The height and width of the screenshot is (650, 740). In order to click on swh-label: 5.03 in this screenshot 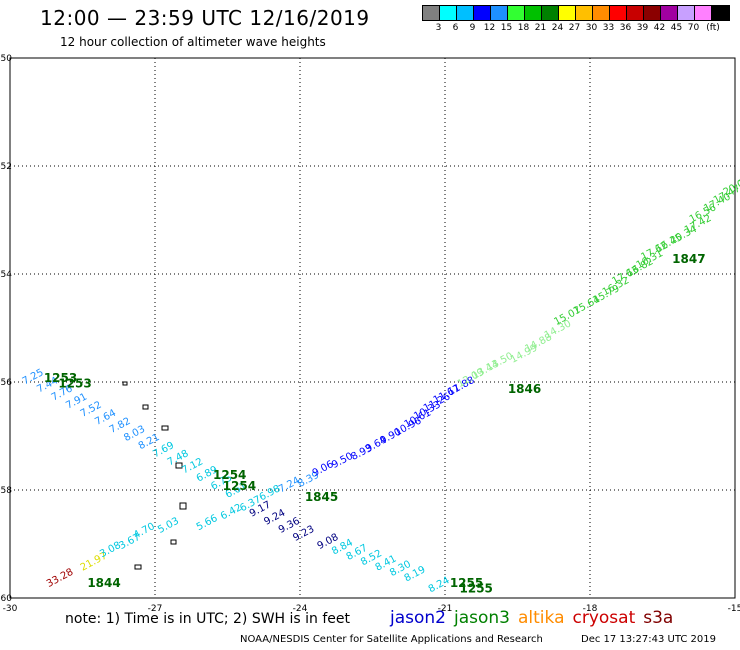, I will do `click(168, 526)`.